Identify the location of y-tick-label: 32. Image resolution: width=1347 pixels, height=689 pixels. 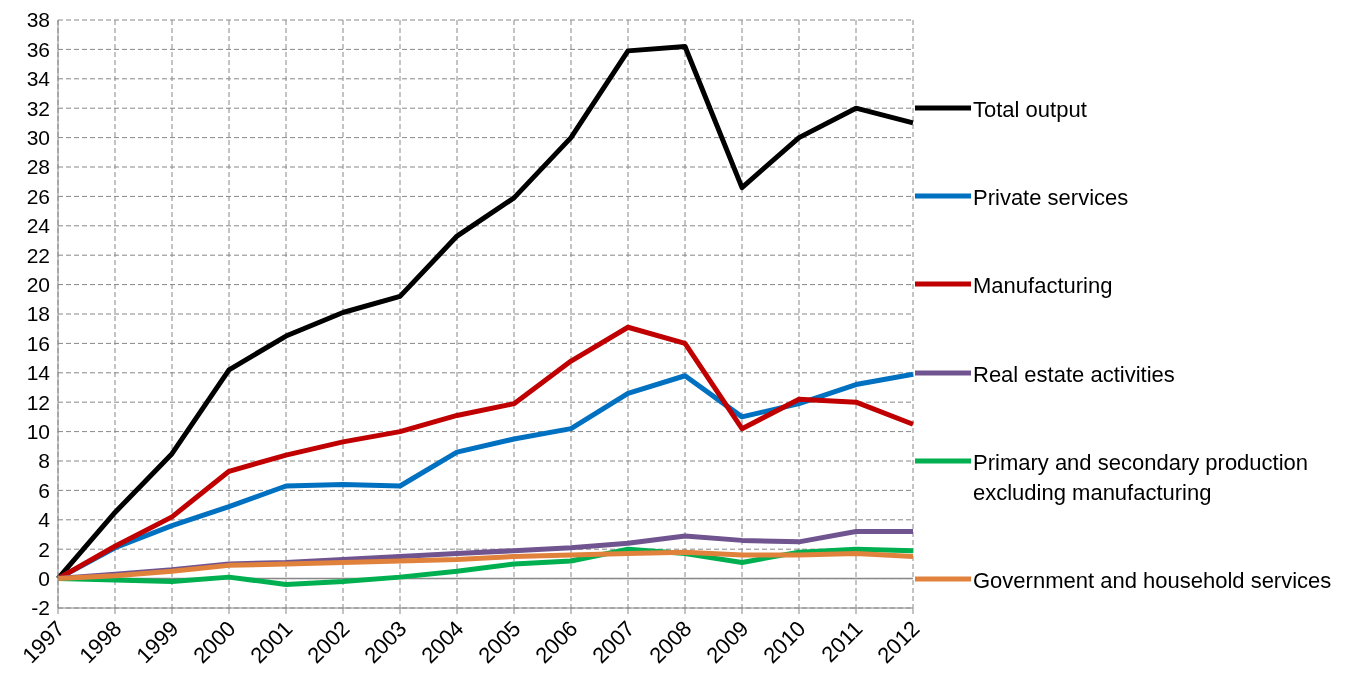
(38, 108).